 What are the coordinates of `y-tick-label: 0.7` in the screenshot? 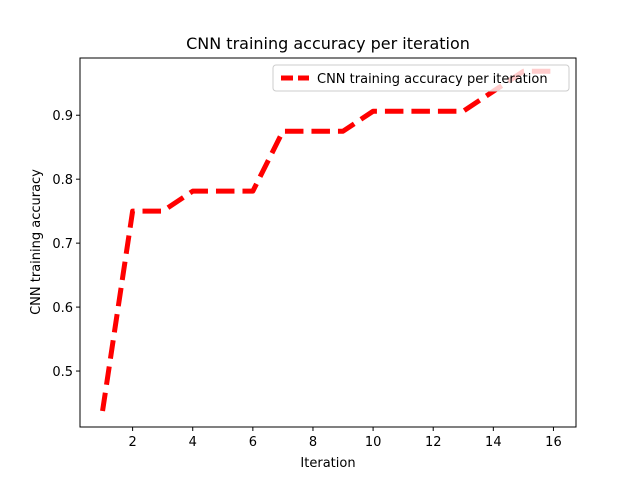 It's located at (62, 244).